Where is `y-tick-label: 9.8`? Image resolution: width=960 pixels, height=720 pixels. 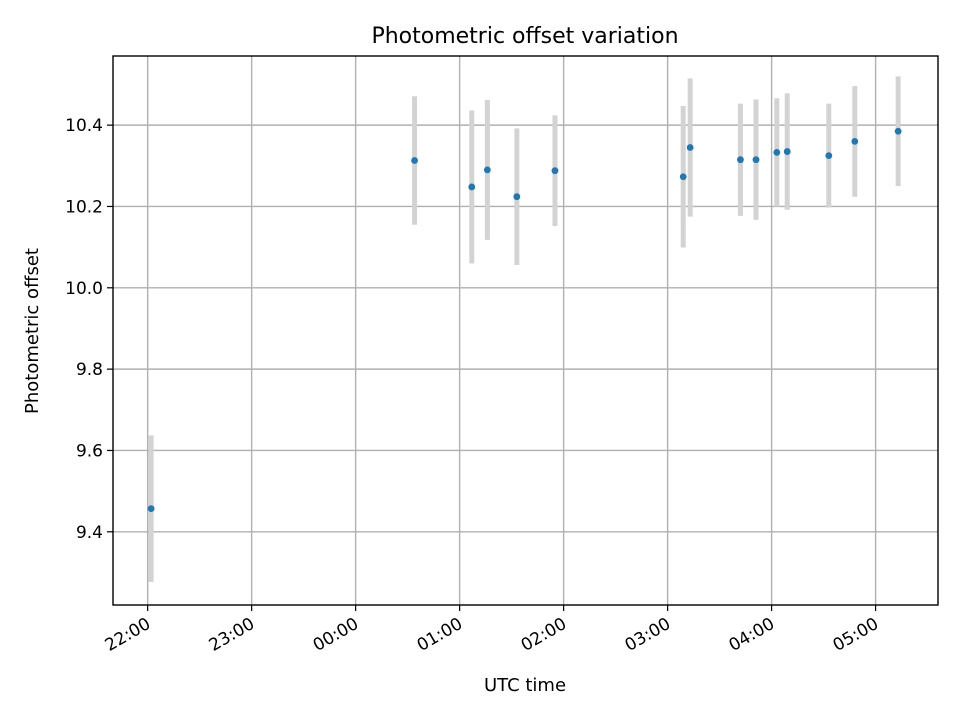
y-tick-label: 9.8 is located at coordinates (89, 370).